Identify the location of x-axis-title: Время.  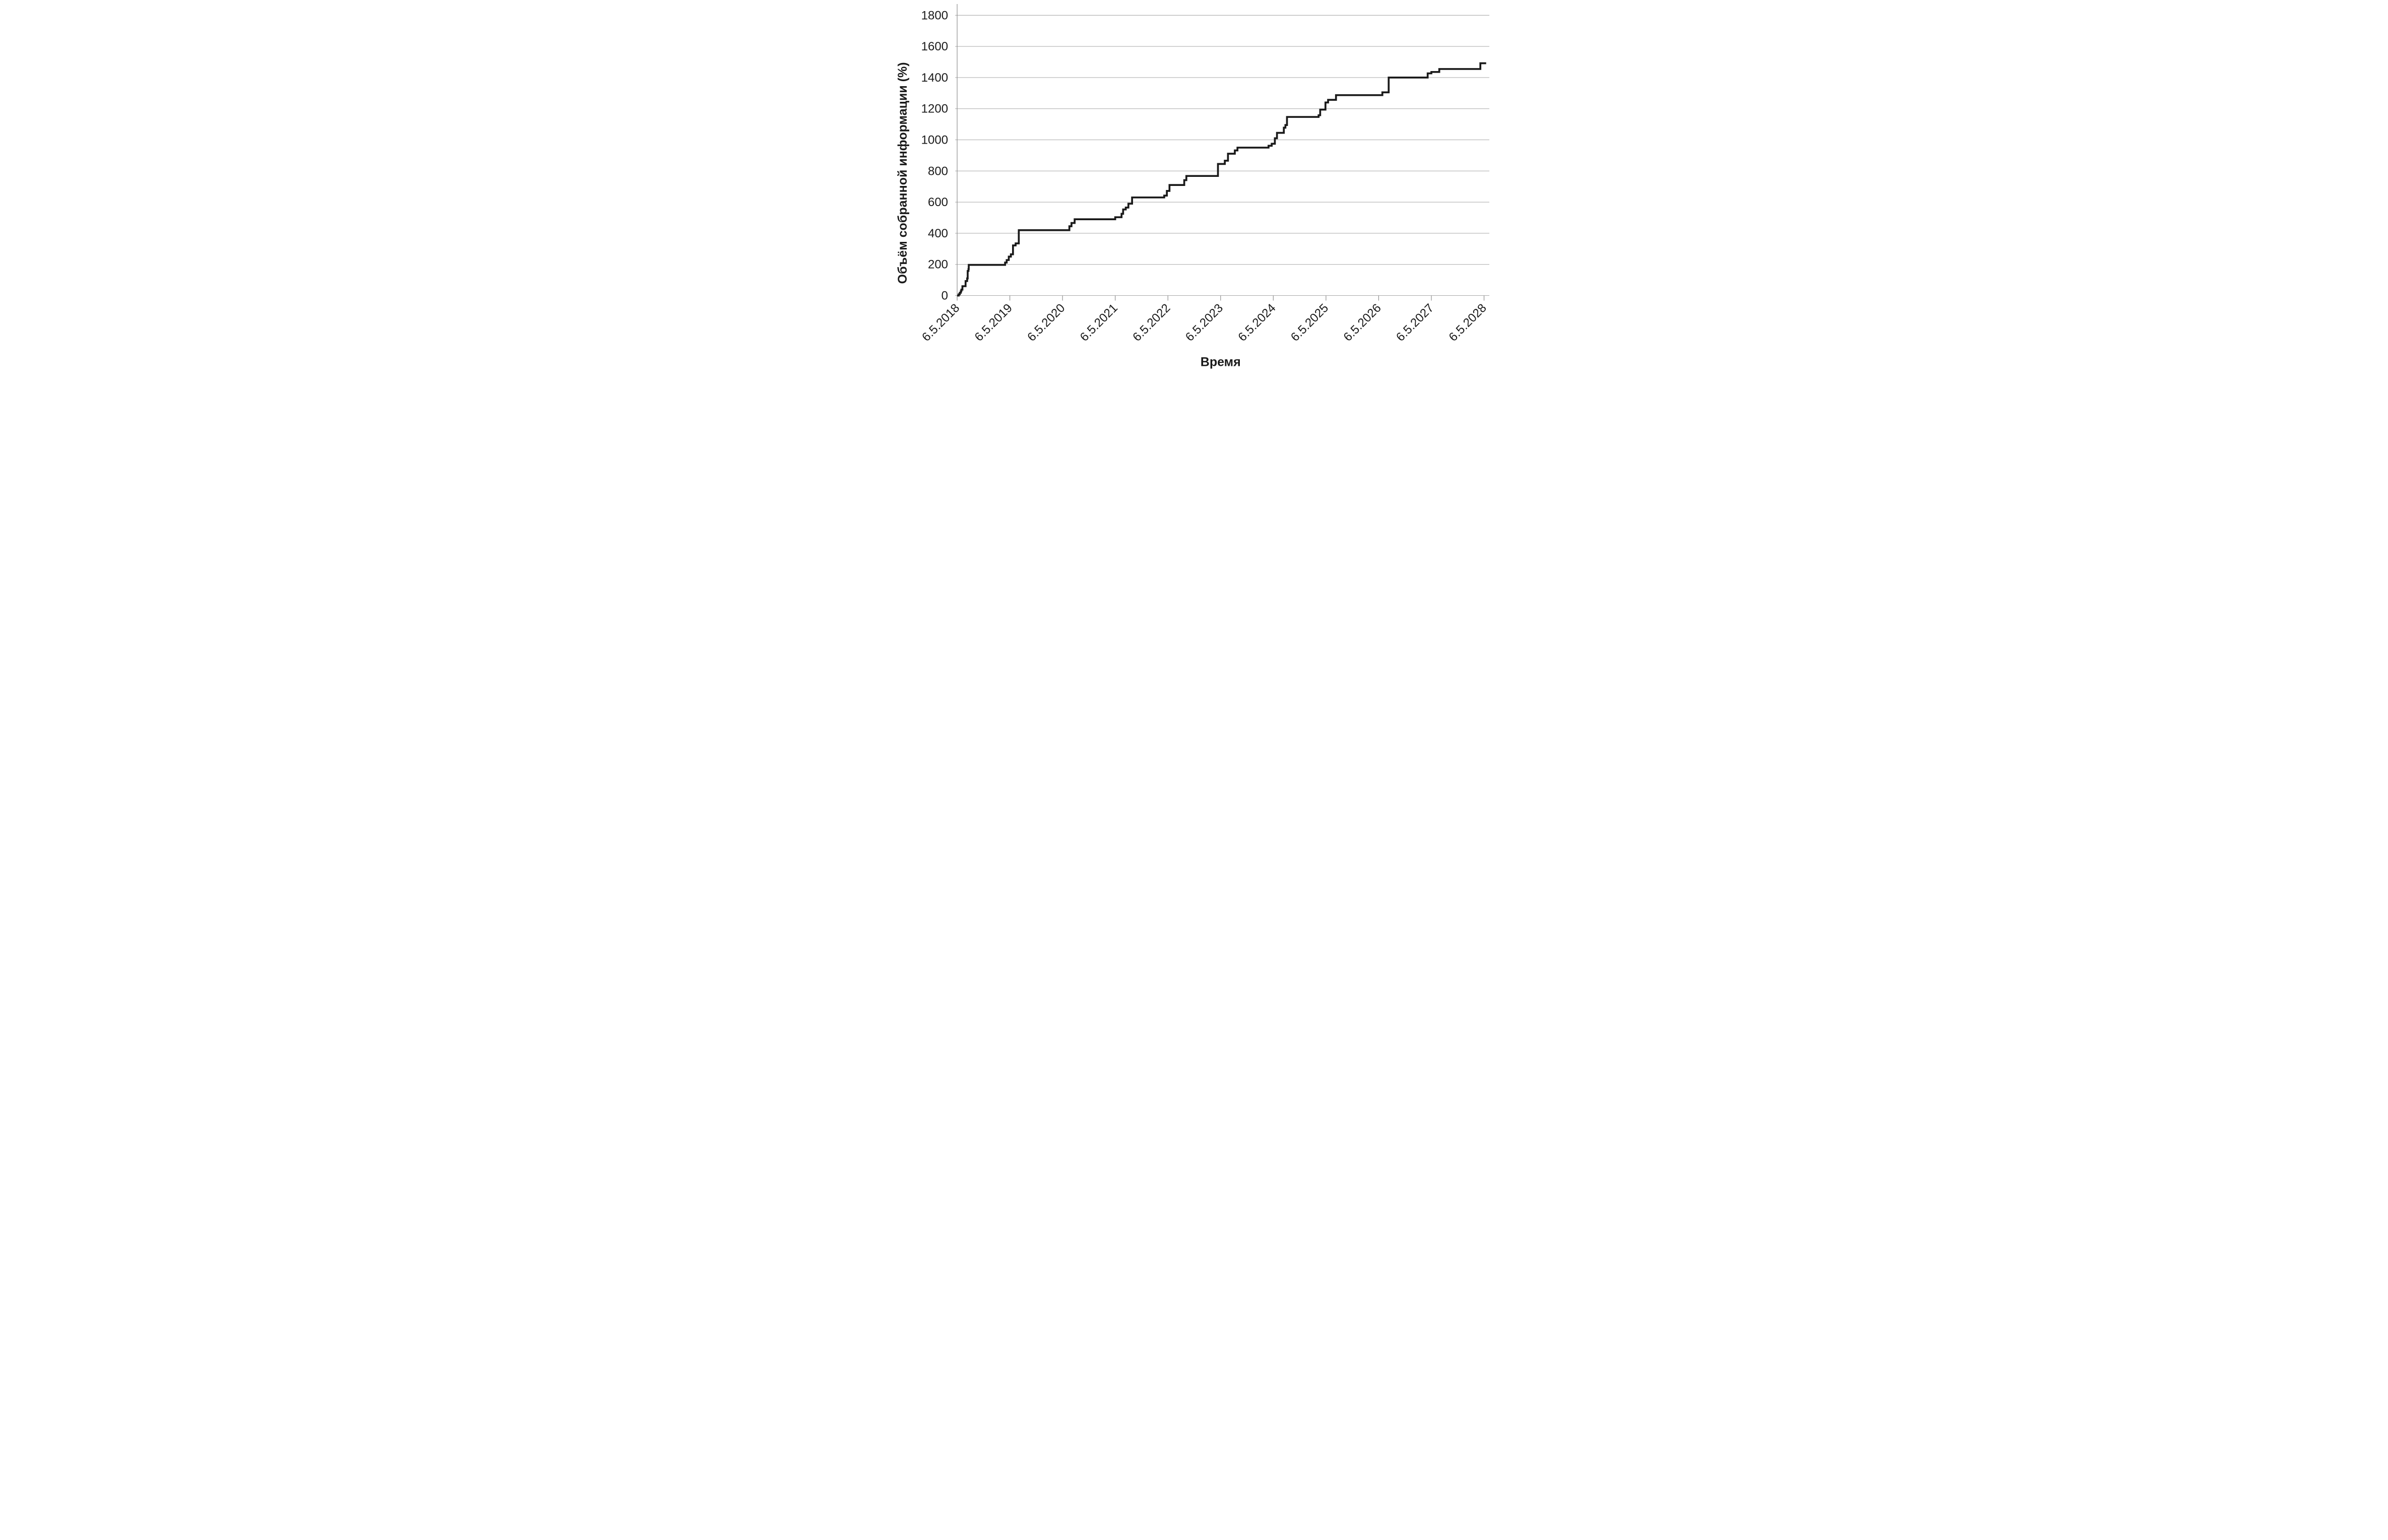
(1220, 362).